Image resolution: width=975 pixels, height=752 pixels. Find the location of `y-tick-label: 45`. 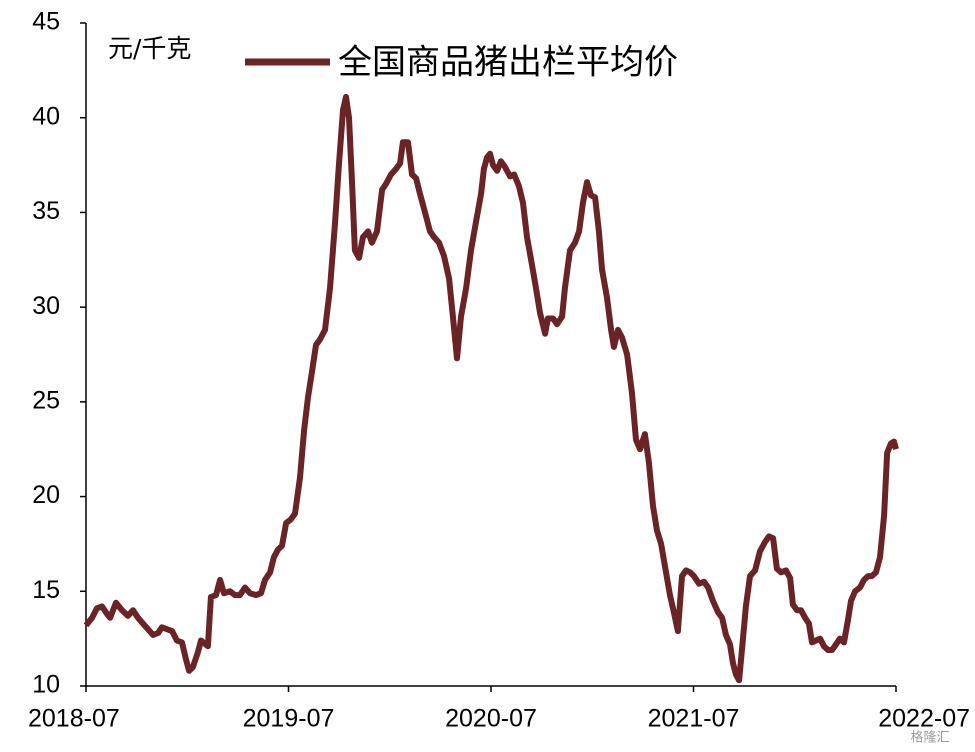

y-tick-label: 45 is located at coordinates (46, 22).